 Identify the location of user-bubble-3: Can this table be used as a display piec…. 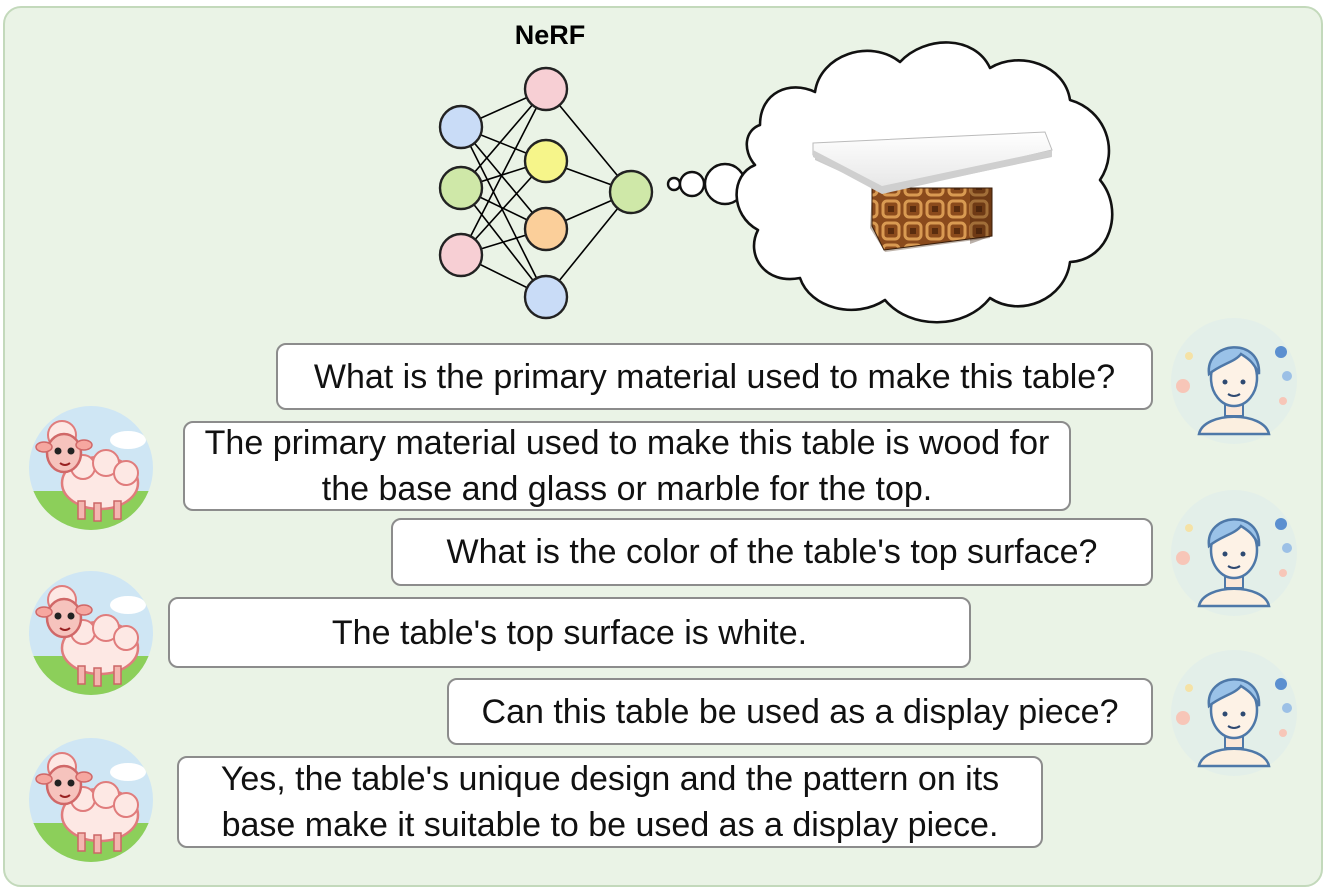
(800, 711).